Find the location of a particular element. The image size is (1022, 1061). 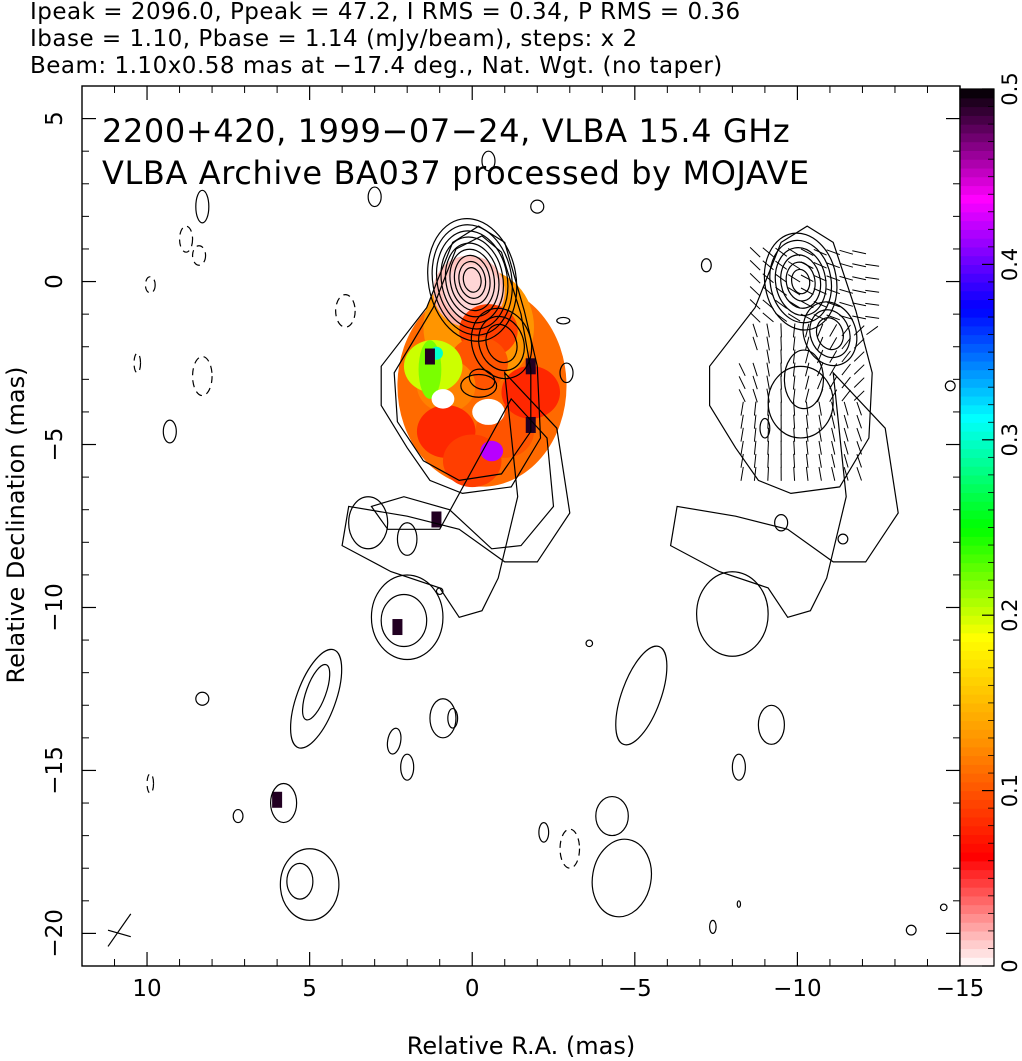

y-tick-label-0: 5 is located at coordinates (55, 118).